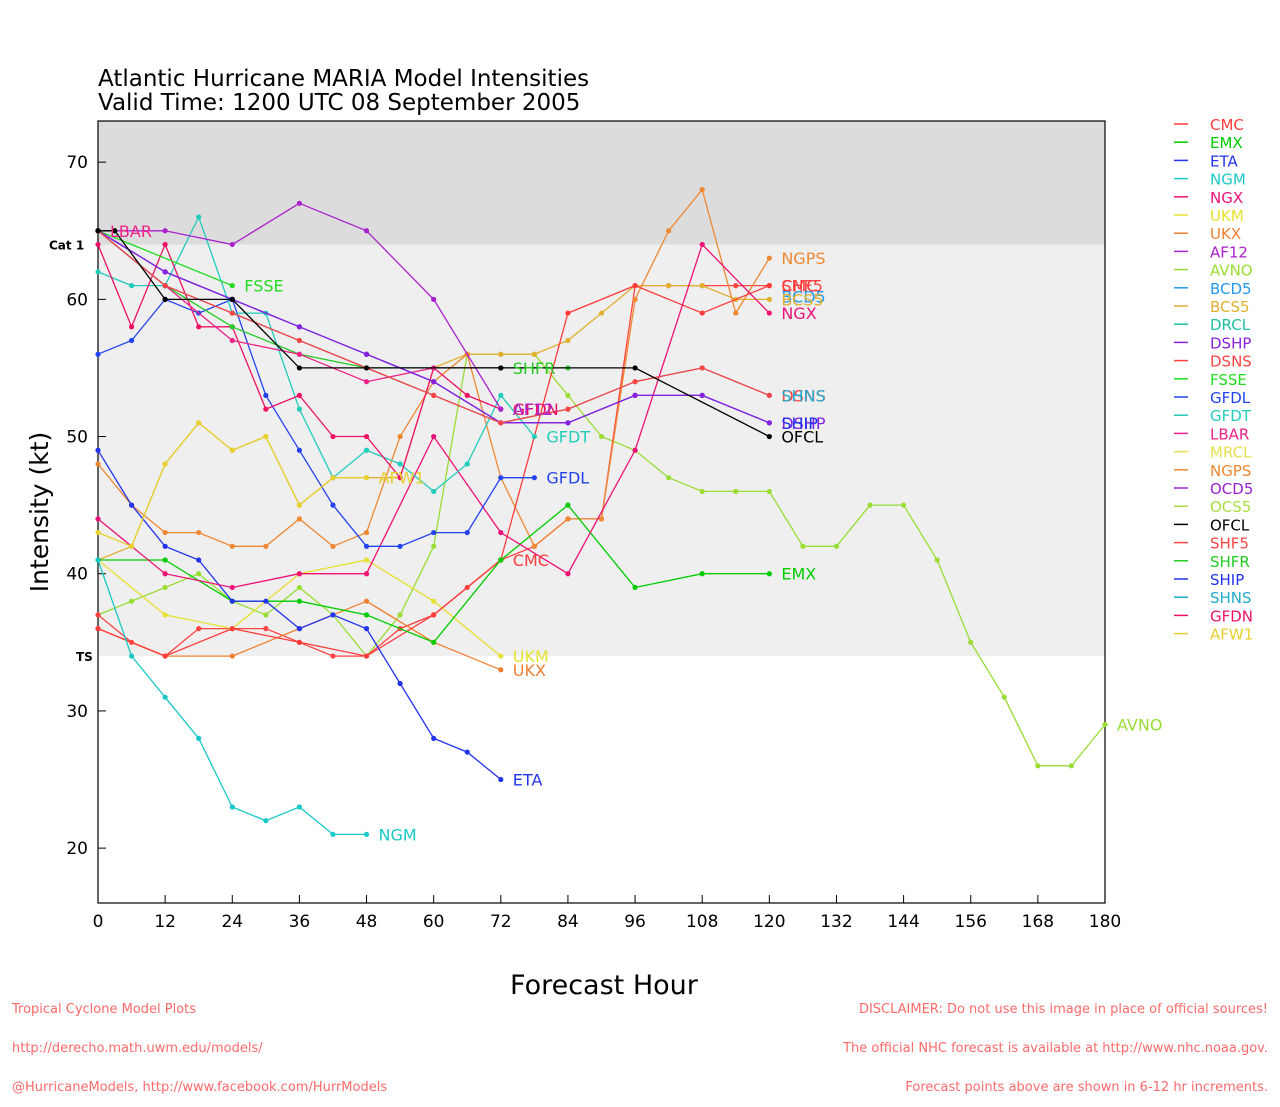 This screenshot has width=1280, height=1107. Describe the element at coordinates (1228, 180) in the screenshot. I see `legend-entry: NGM` at that location.